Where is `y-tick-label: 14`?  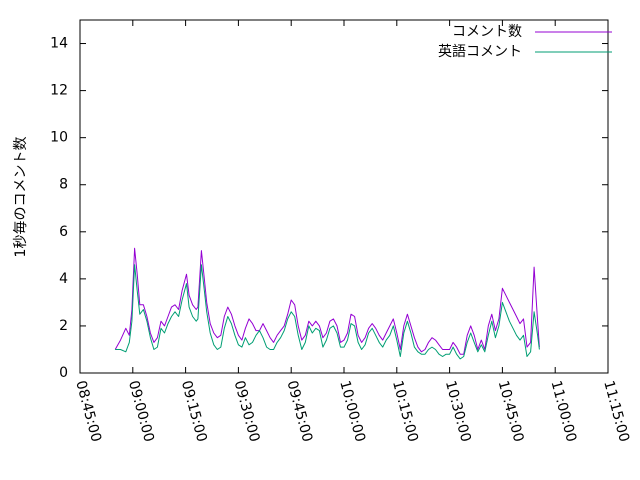
y-tick-label: 14 is located at coordinates (59, 44).